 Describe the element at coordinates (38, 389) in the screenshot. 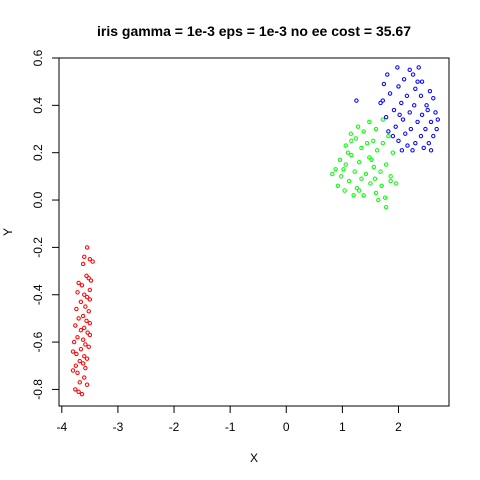

I see `y-tick-label: -0.8` at that location.